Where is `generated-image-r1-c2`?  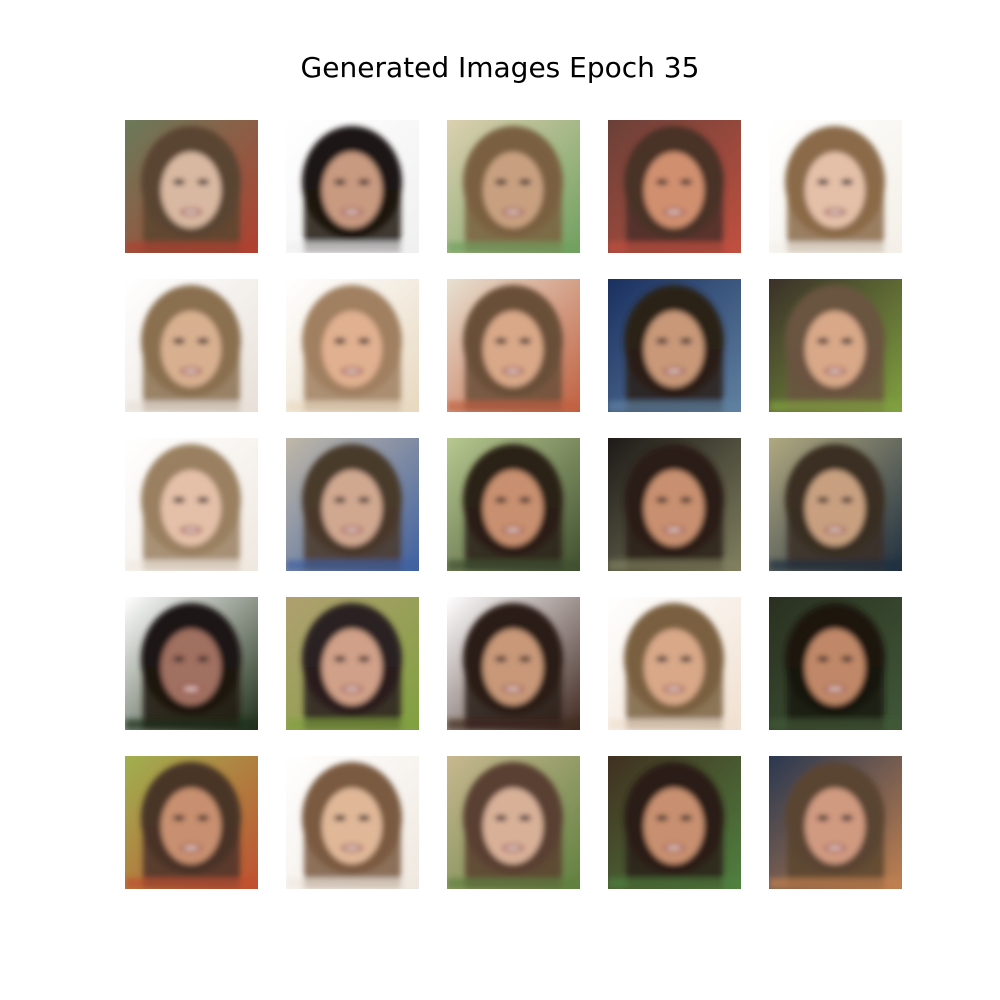
generated-image-r1-c2 is located at coordinates (352, 186).